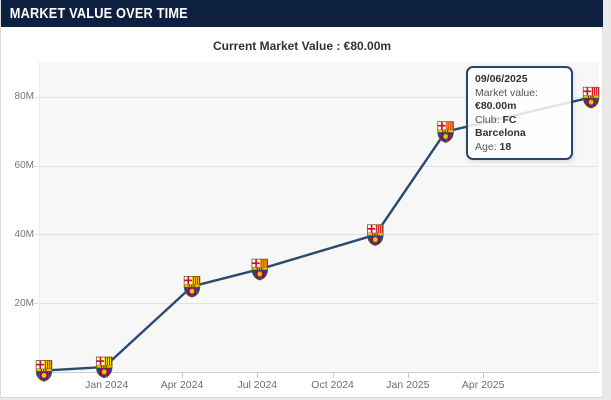  I want to click on panel-header: MARKET VALUE OVER TIME, so click(302, 13).